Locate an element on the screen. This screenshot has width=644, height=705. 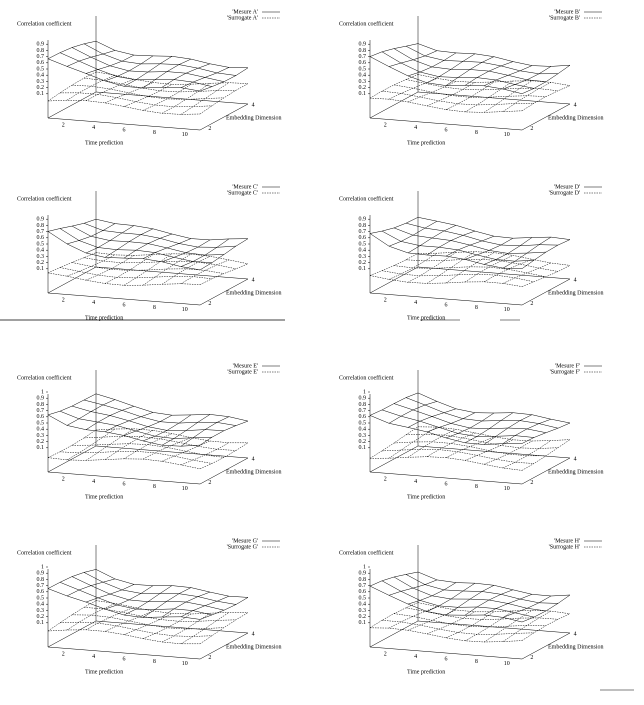
value-tick: 0.6 is located at coordinates (41, 592).